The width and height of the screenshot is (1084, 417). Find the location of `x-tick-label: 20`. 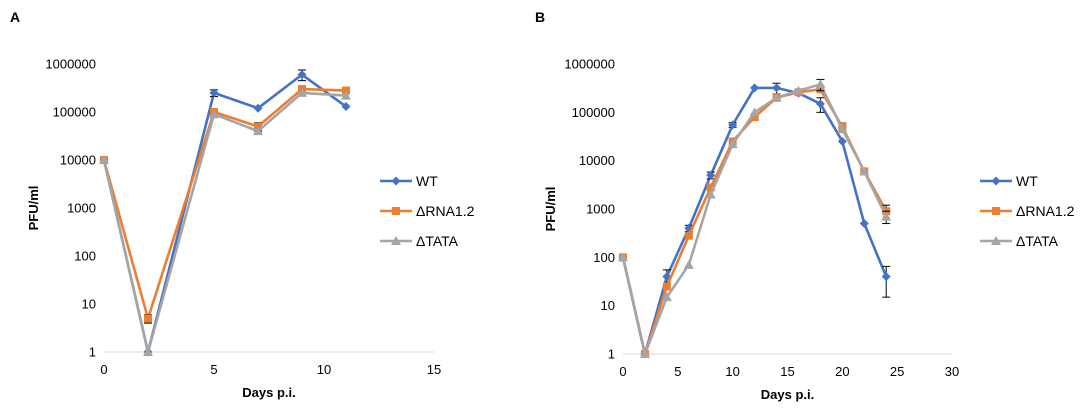

x-tick-label: 20 is located at coordinates (842, 371).